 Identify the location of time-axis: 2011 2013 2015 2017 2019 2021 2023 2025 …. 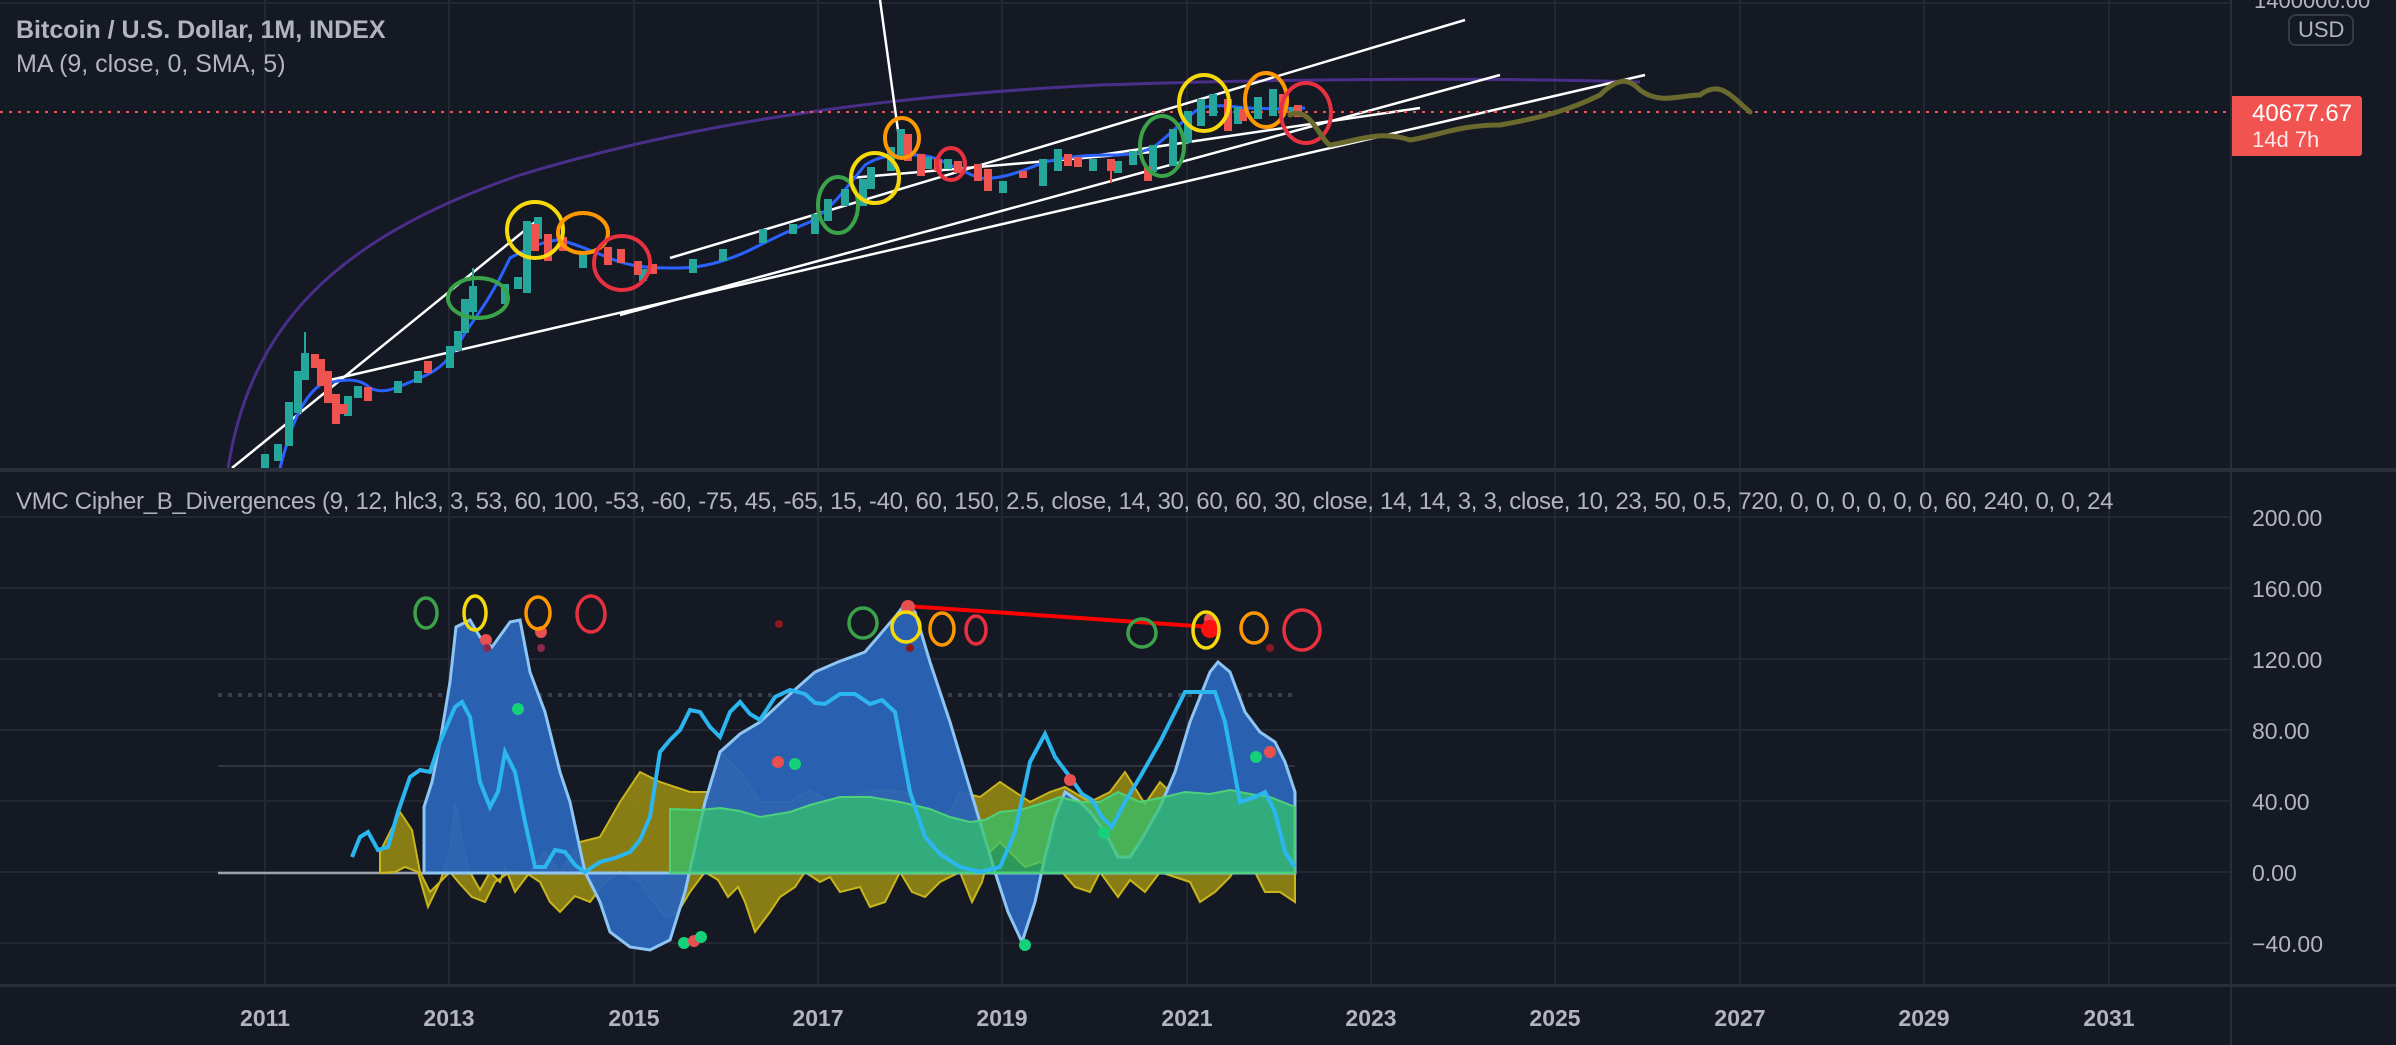
(1198, 1014).